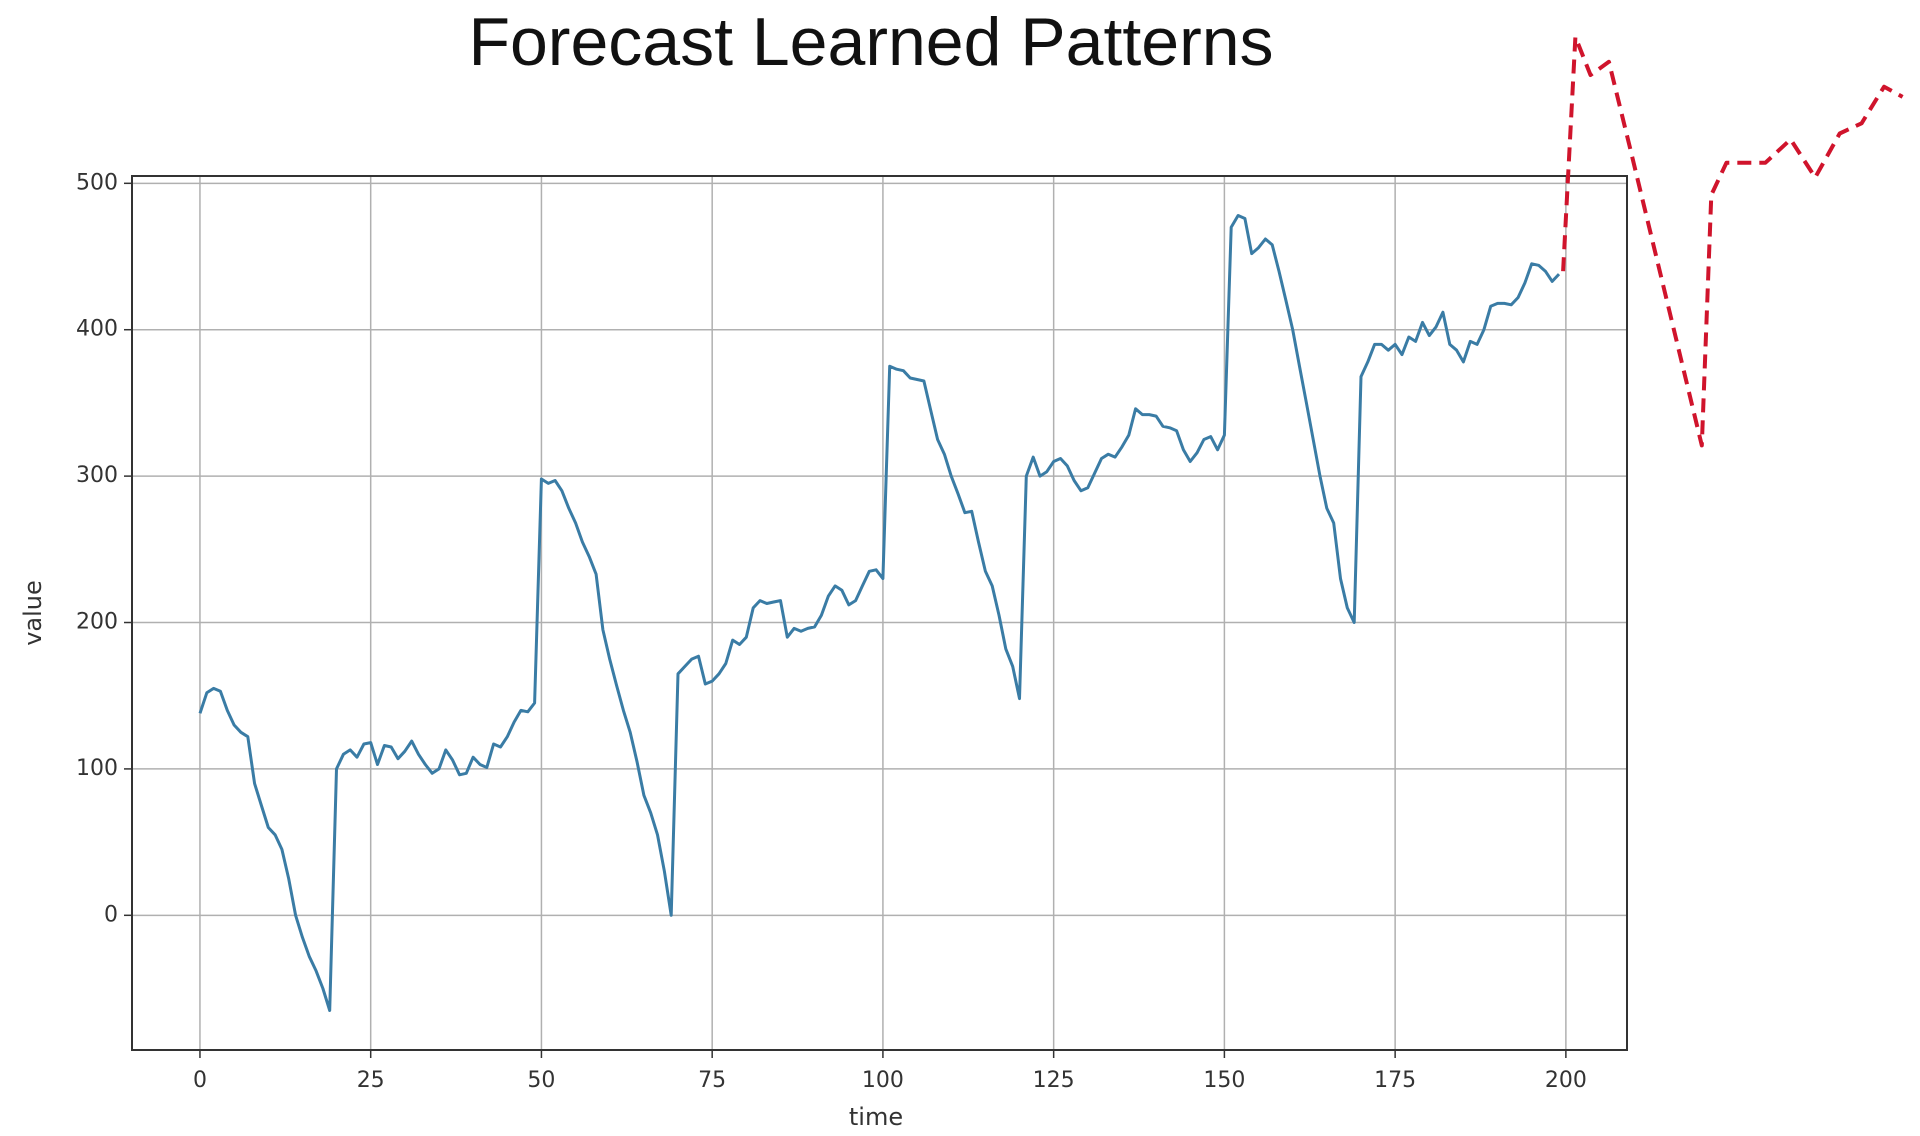 The image size is (1920, 1136). Describe the element at coordinates (1566, 1080) in the screenshot. I see `x-tick-label: 200` at that location.